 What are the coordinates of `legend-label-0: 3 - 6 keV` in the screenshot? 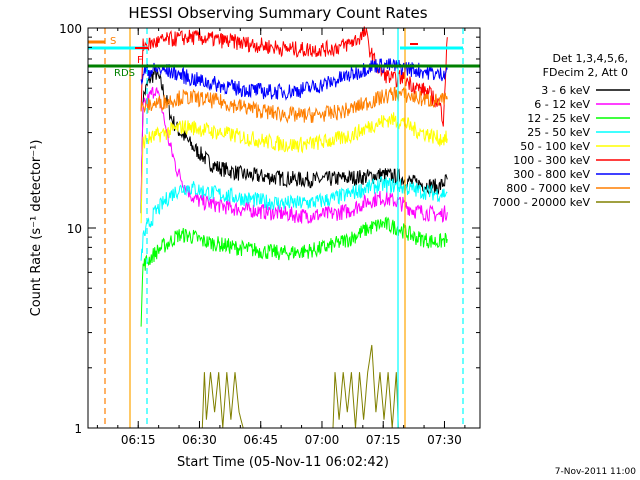 It's located at (565, 90).